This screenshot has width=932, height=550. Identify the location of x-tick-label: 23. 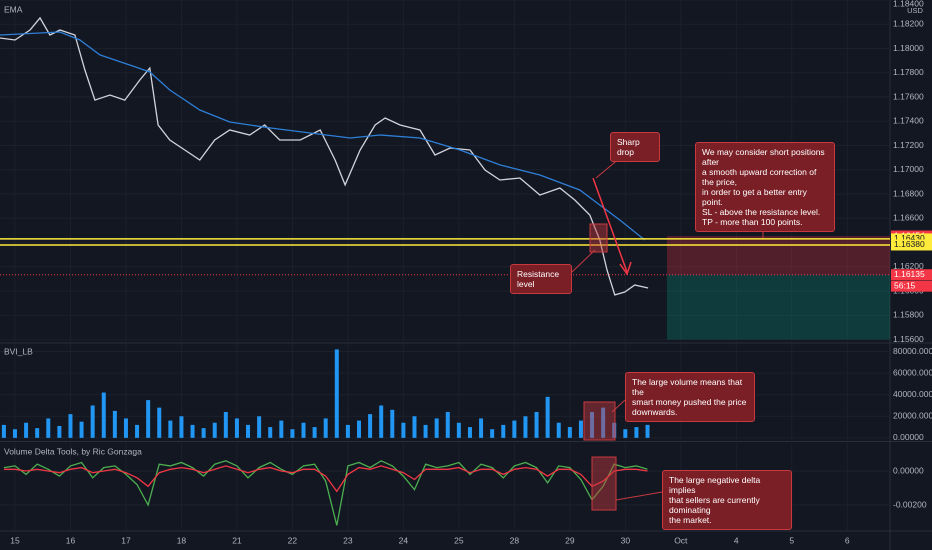
(348, 540).